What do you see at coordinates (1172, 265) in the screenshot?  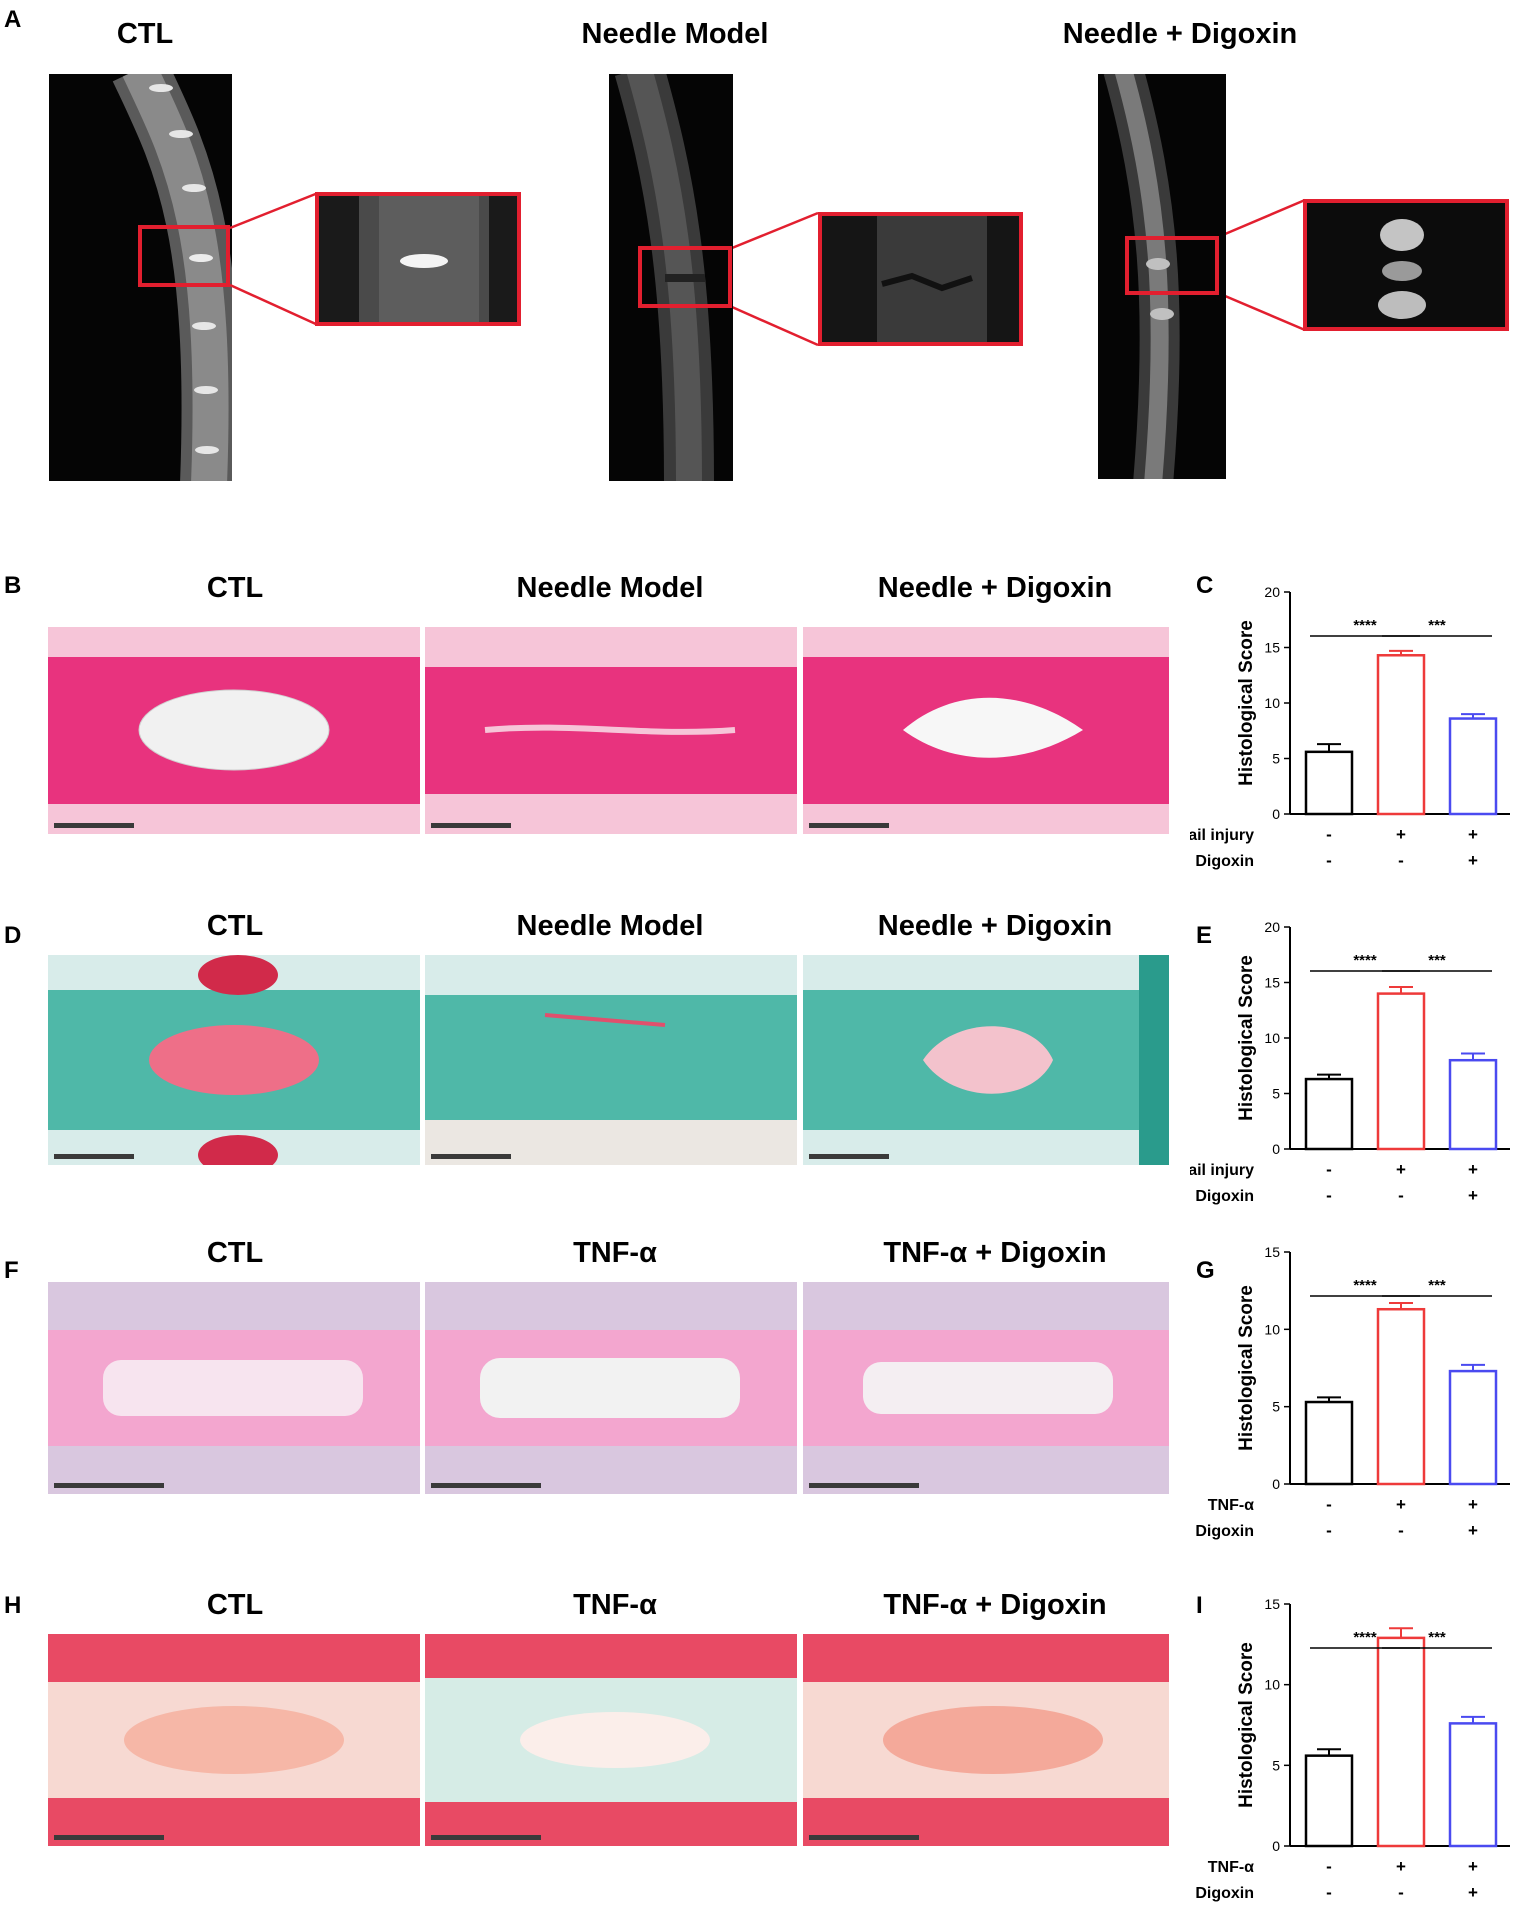 I see `zoom-box-digoxin` at bounding box center [1172, 265].